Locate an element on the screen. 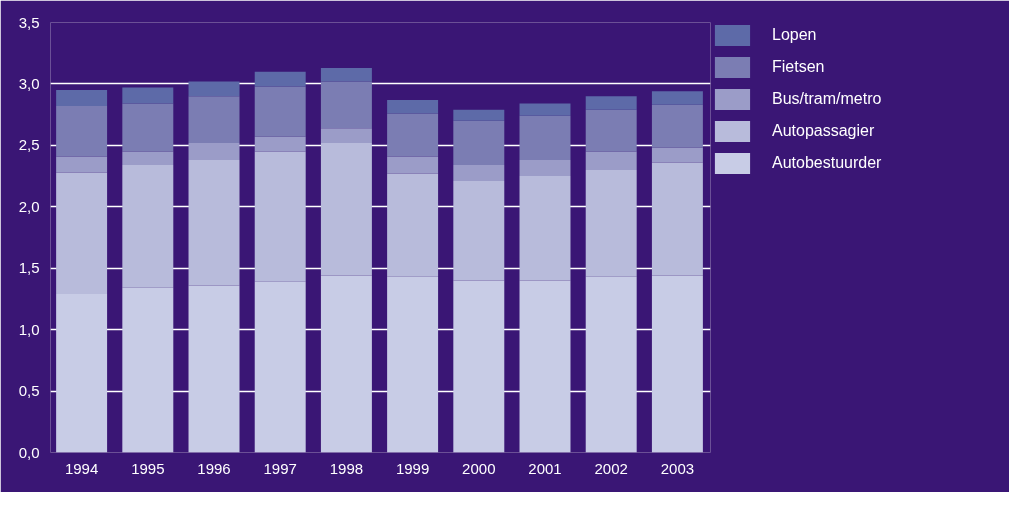 This screenshot has height=506, width=1009. y-tick-label: 3,0 is located at coordinates (29, 83).